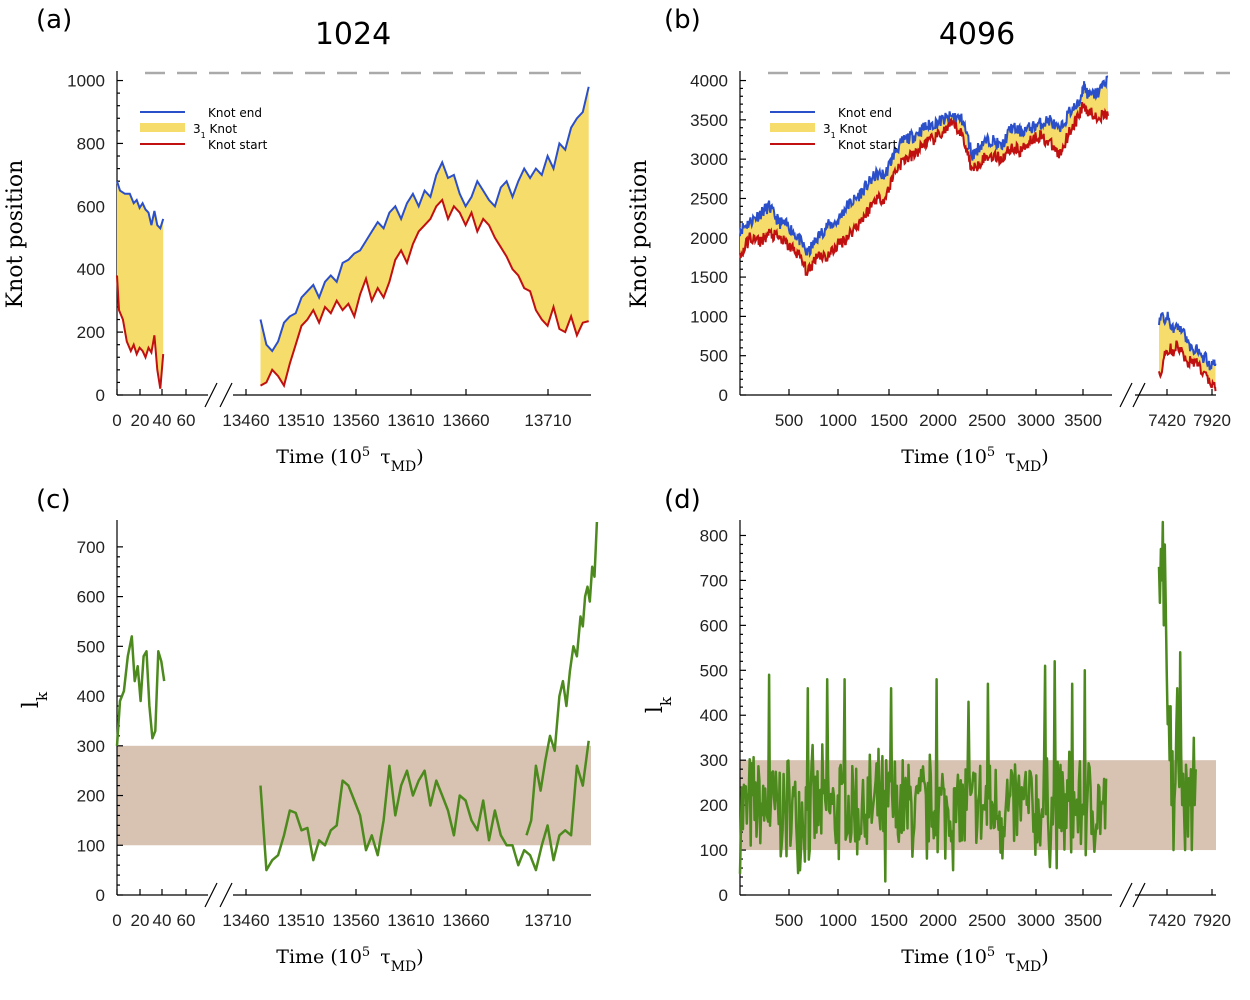 This screenshot has width=1250, height=1000. I want to click on x-tick-label: 13610, so click(410, 420).